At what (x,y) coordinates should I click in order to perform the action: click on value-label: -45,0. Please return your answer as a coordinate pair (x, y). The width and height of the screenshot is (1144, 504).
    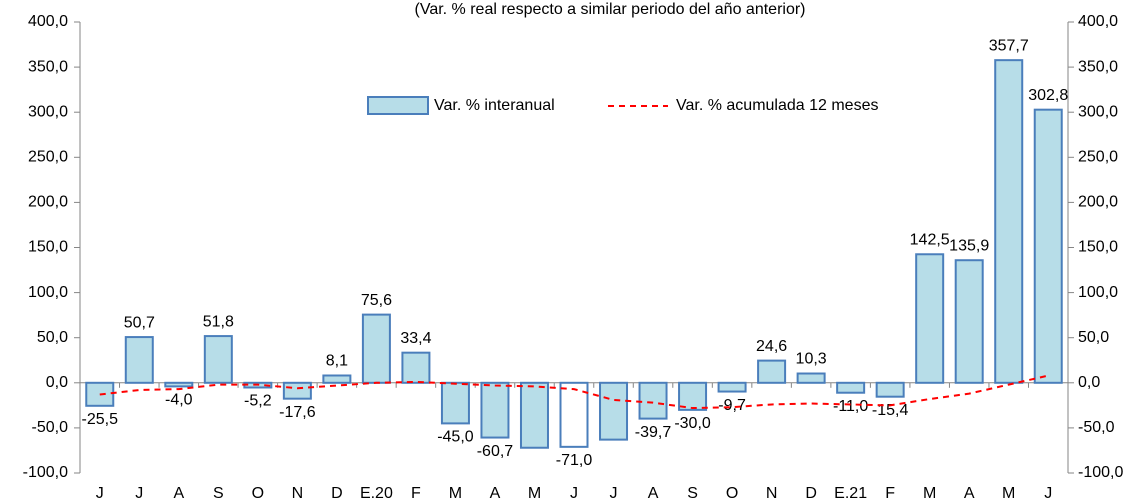
    Looking at the image, I should click on (455, 437).